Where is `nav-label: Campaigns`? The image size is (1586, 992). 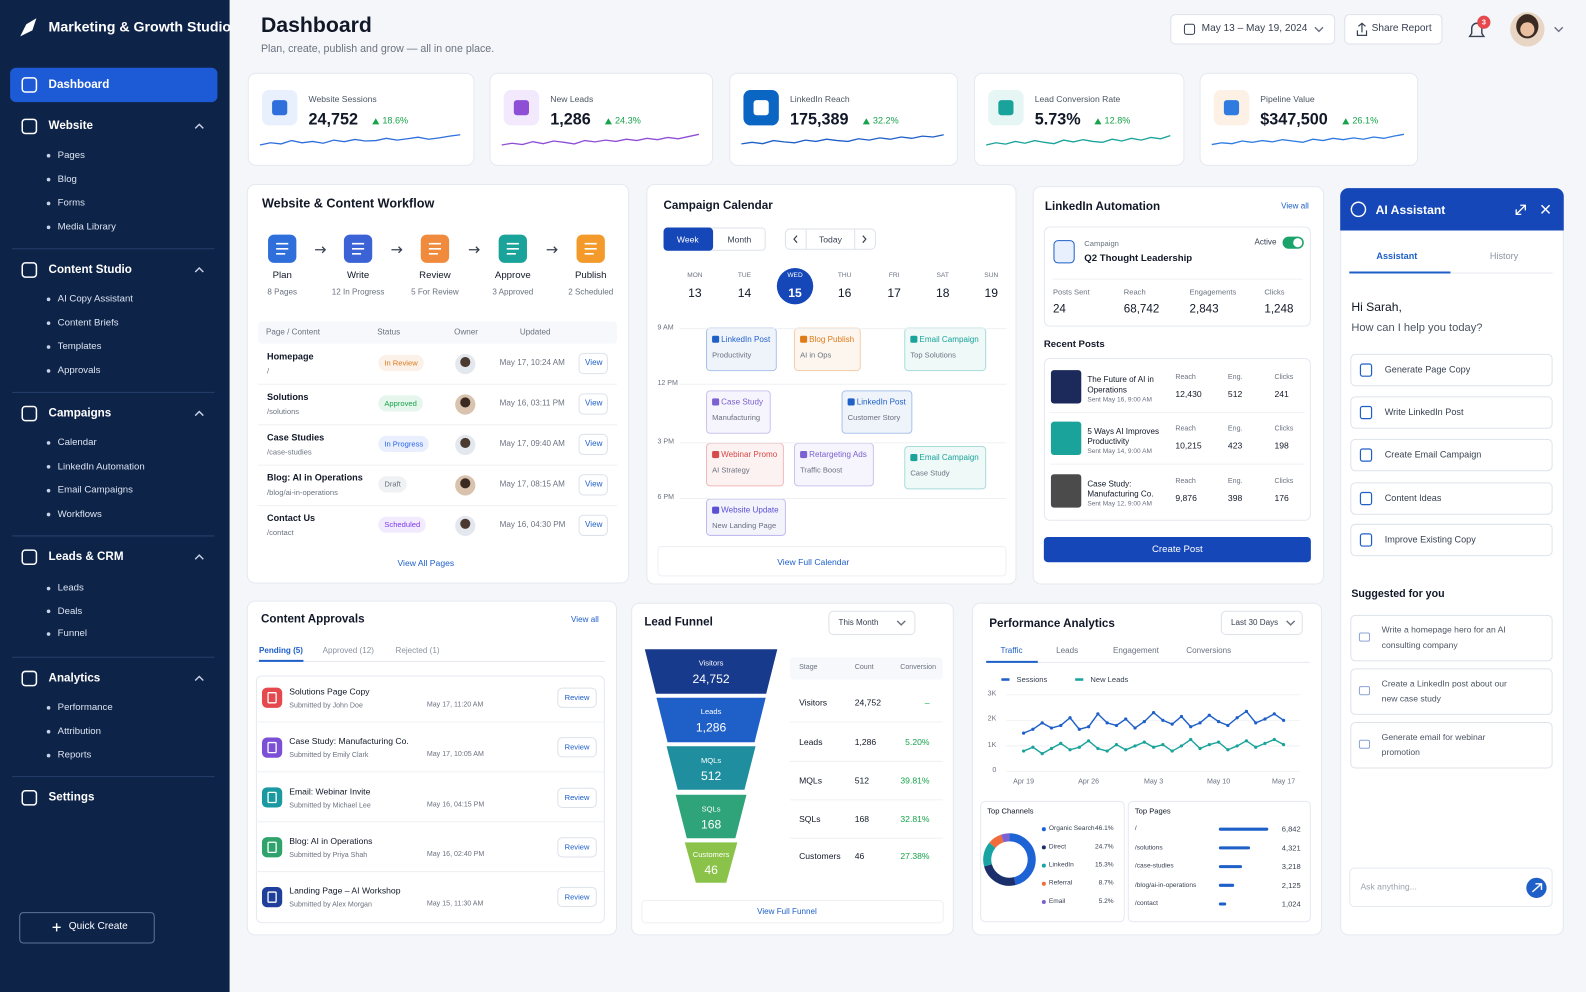 nav-label: Campaigns is located at coordinates (80, 413).